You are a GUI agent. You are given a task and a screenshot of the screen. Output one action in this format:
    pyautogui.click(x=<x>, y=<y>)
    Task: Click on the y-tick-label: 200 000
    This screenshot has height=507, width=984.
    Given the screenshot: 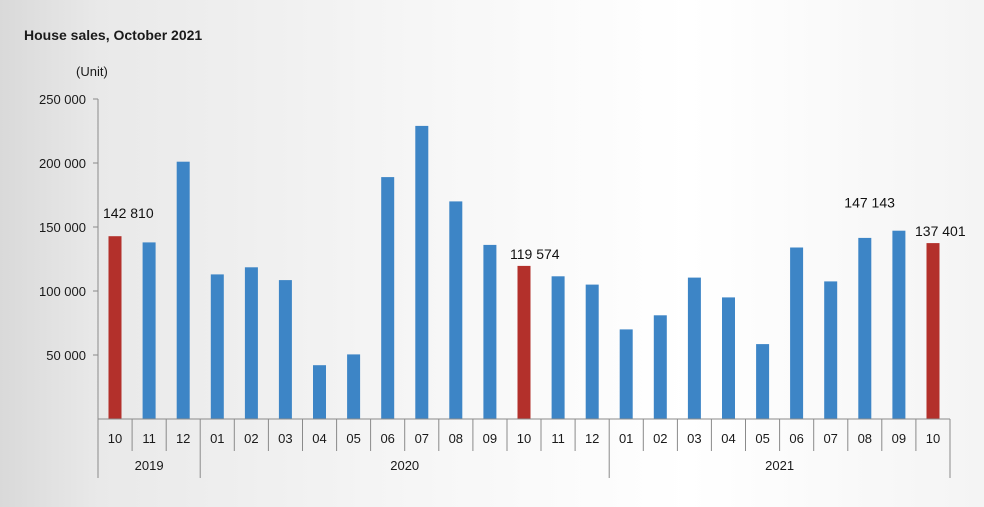 What is the action you would take?
    pyautogui.click(x=62, y=163)
    